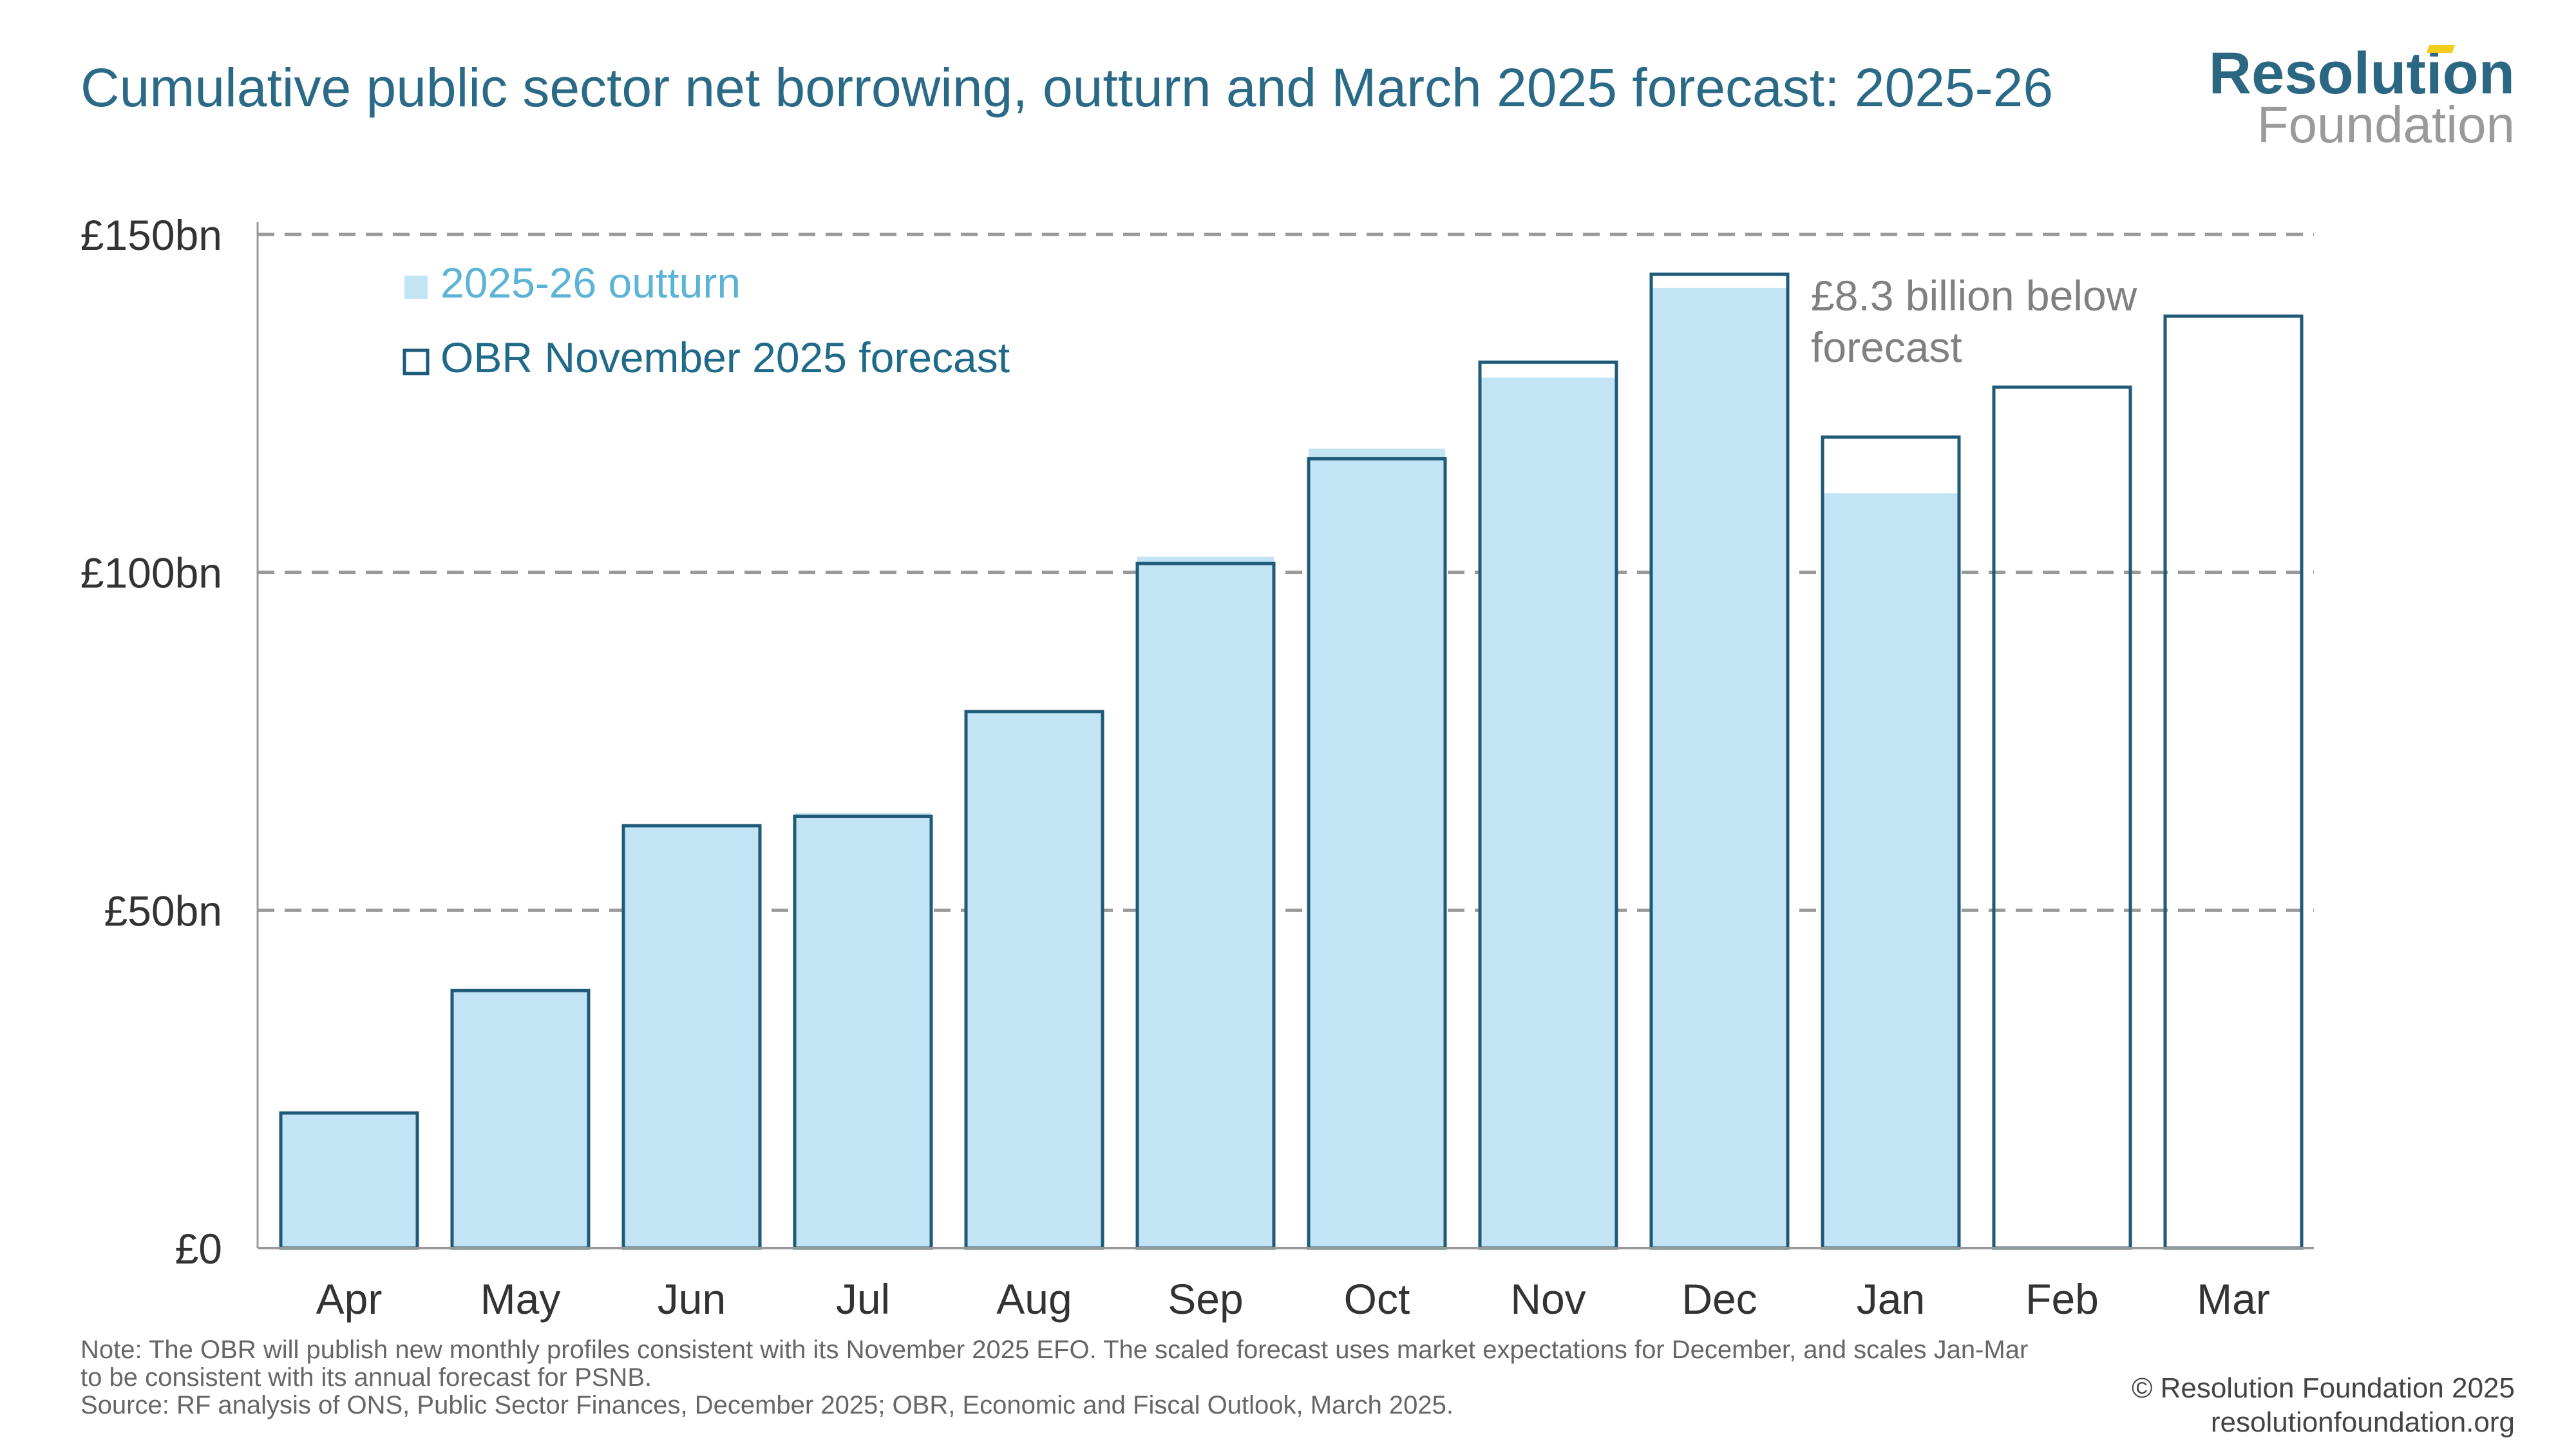 The width and height of the screenshot is (2576, 1449). What do you see at coordinates (2361, 73) in the screenshot?
I see `logo-line1: Resolution` at bounding box center [2361, 73].